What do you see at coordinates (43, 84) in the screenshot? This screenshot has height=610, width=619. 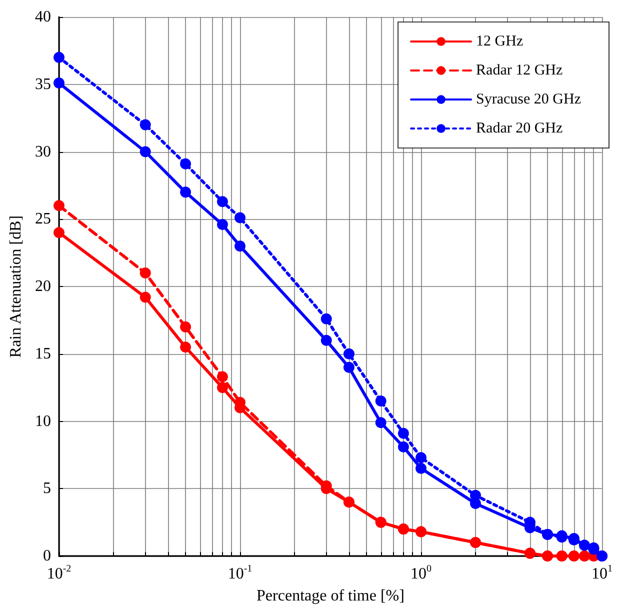 I see `y-tick-label: 35` at bounding box center [43, 84].